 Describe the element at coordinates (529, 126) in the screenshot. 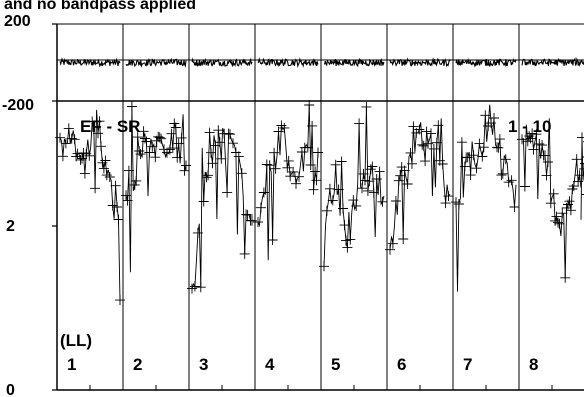

I see `channel-range-label: 1 - 10` at that location.